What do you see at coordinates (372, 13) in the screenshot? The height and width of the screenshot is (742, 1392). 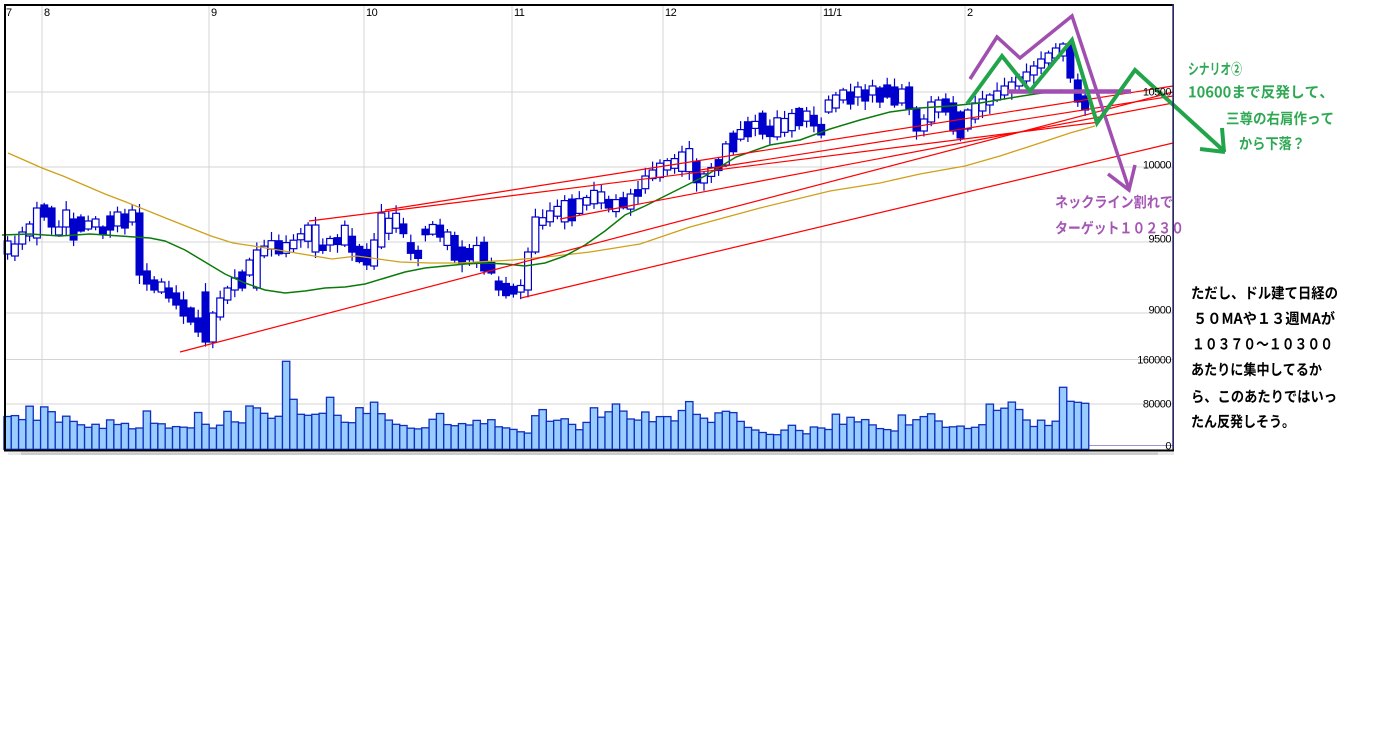 I see `svg-text: 10` at bounding box center [372, 13].